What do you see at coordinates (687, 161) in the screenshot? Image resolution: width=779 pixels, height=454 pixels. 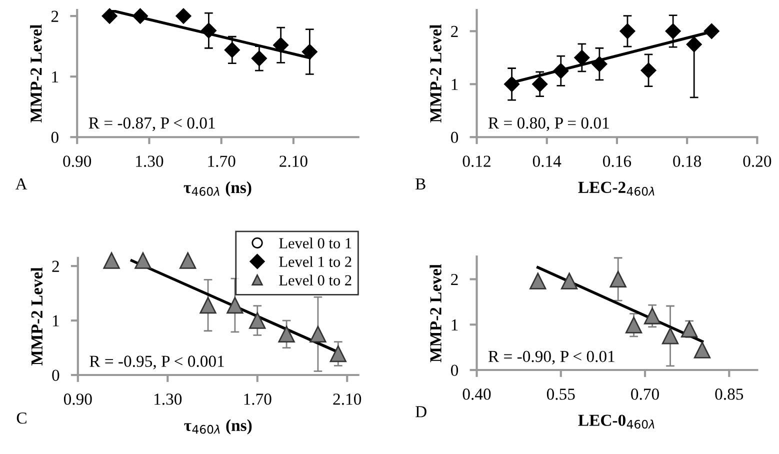 I see `x-tick-label: 0.18` at bounding box center [687, 161].